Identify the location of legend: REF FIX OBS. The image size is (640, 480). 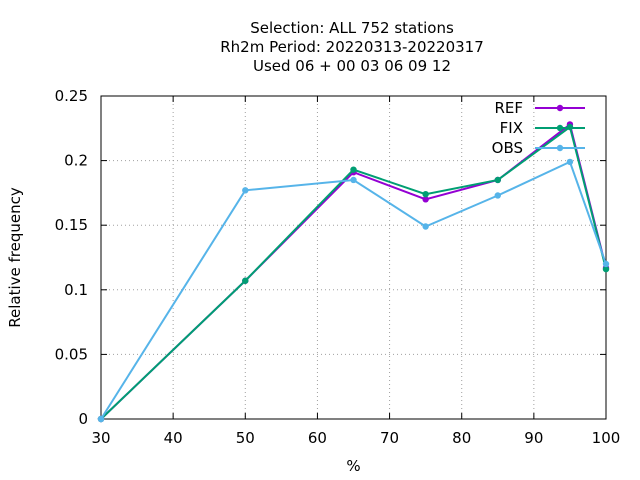
(538, 128).